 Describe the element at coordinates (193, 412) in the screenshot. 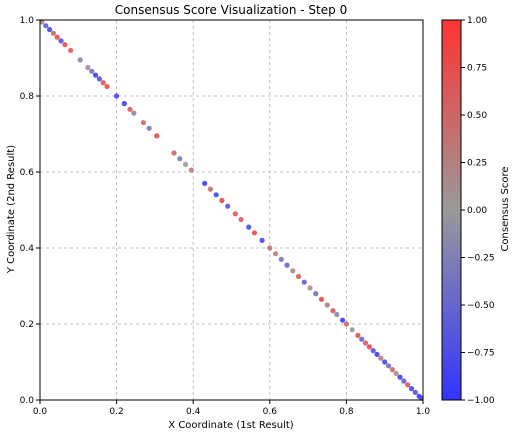

I see `x-tick-label: 0.4` at that location.